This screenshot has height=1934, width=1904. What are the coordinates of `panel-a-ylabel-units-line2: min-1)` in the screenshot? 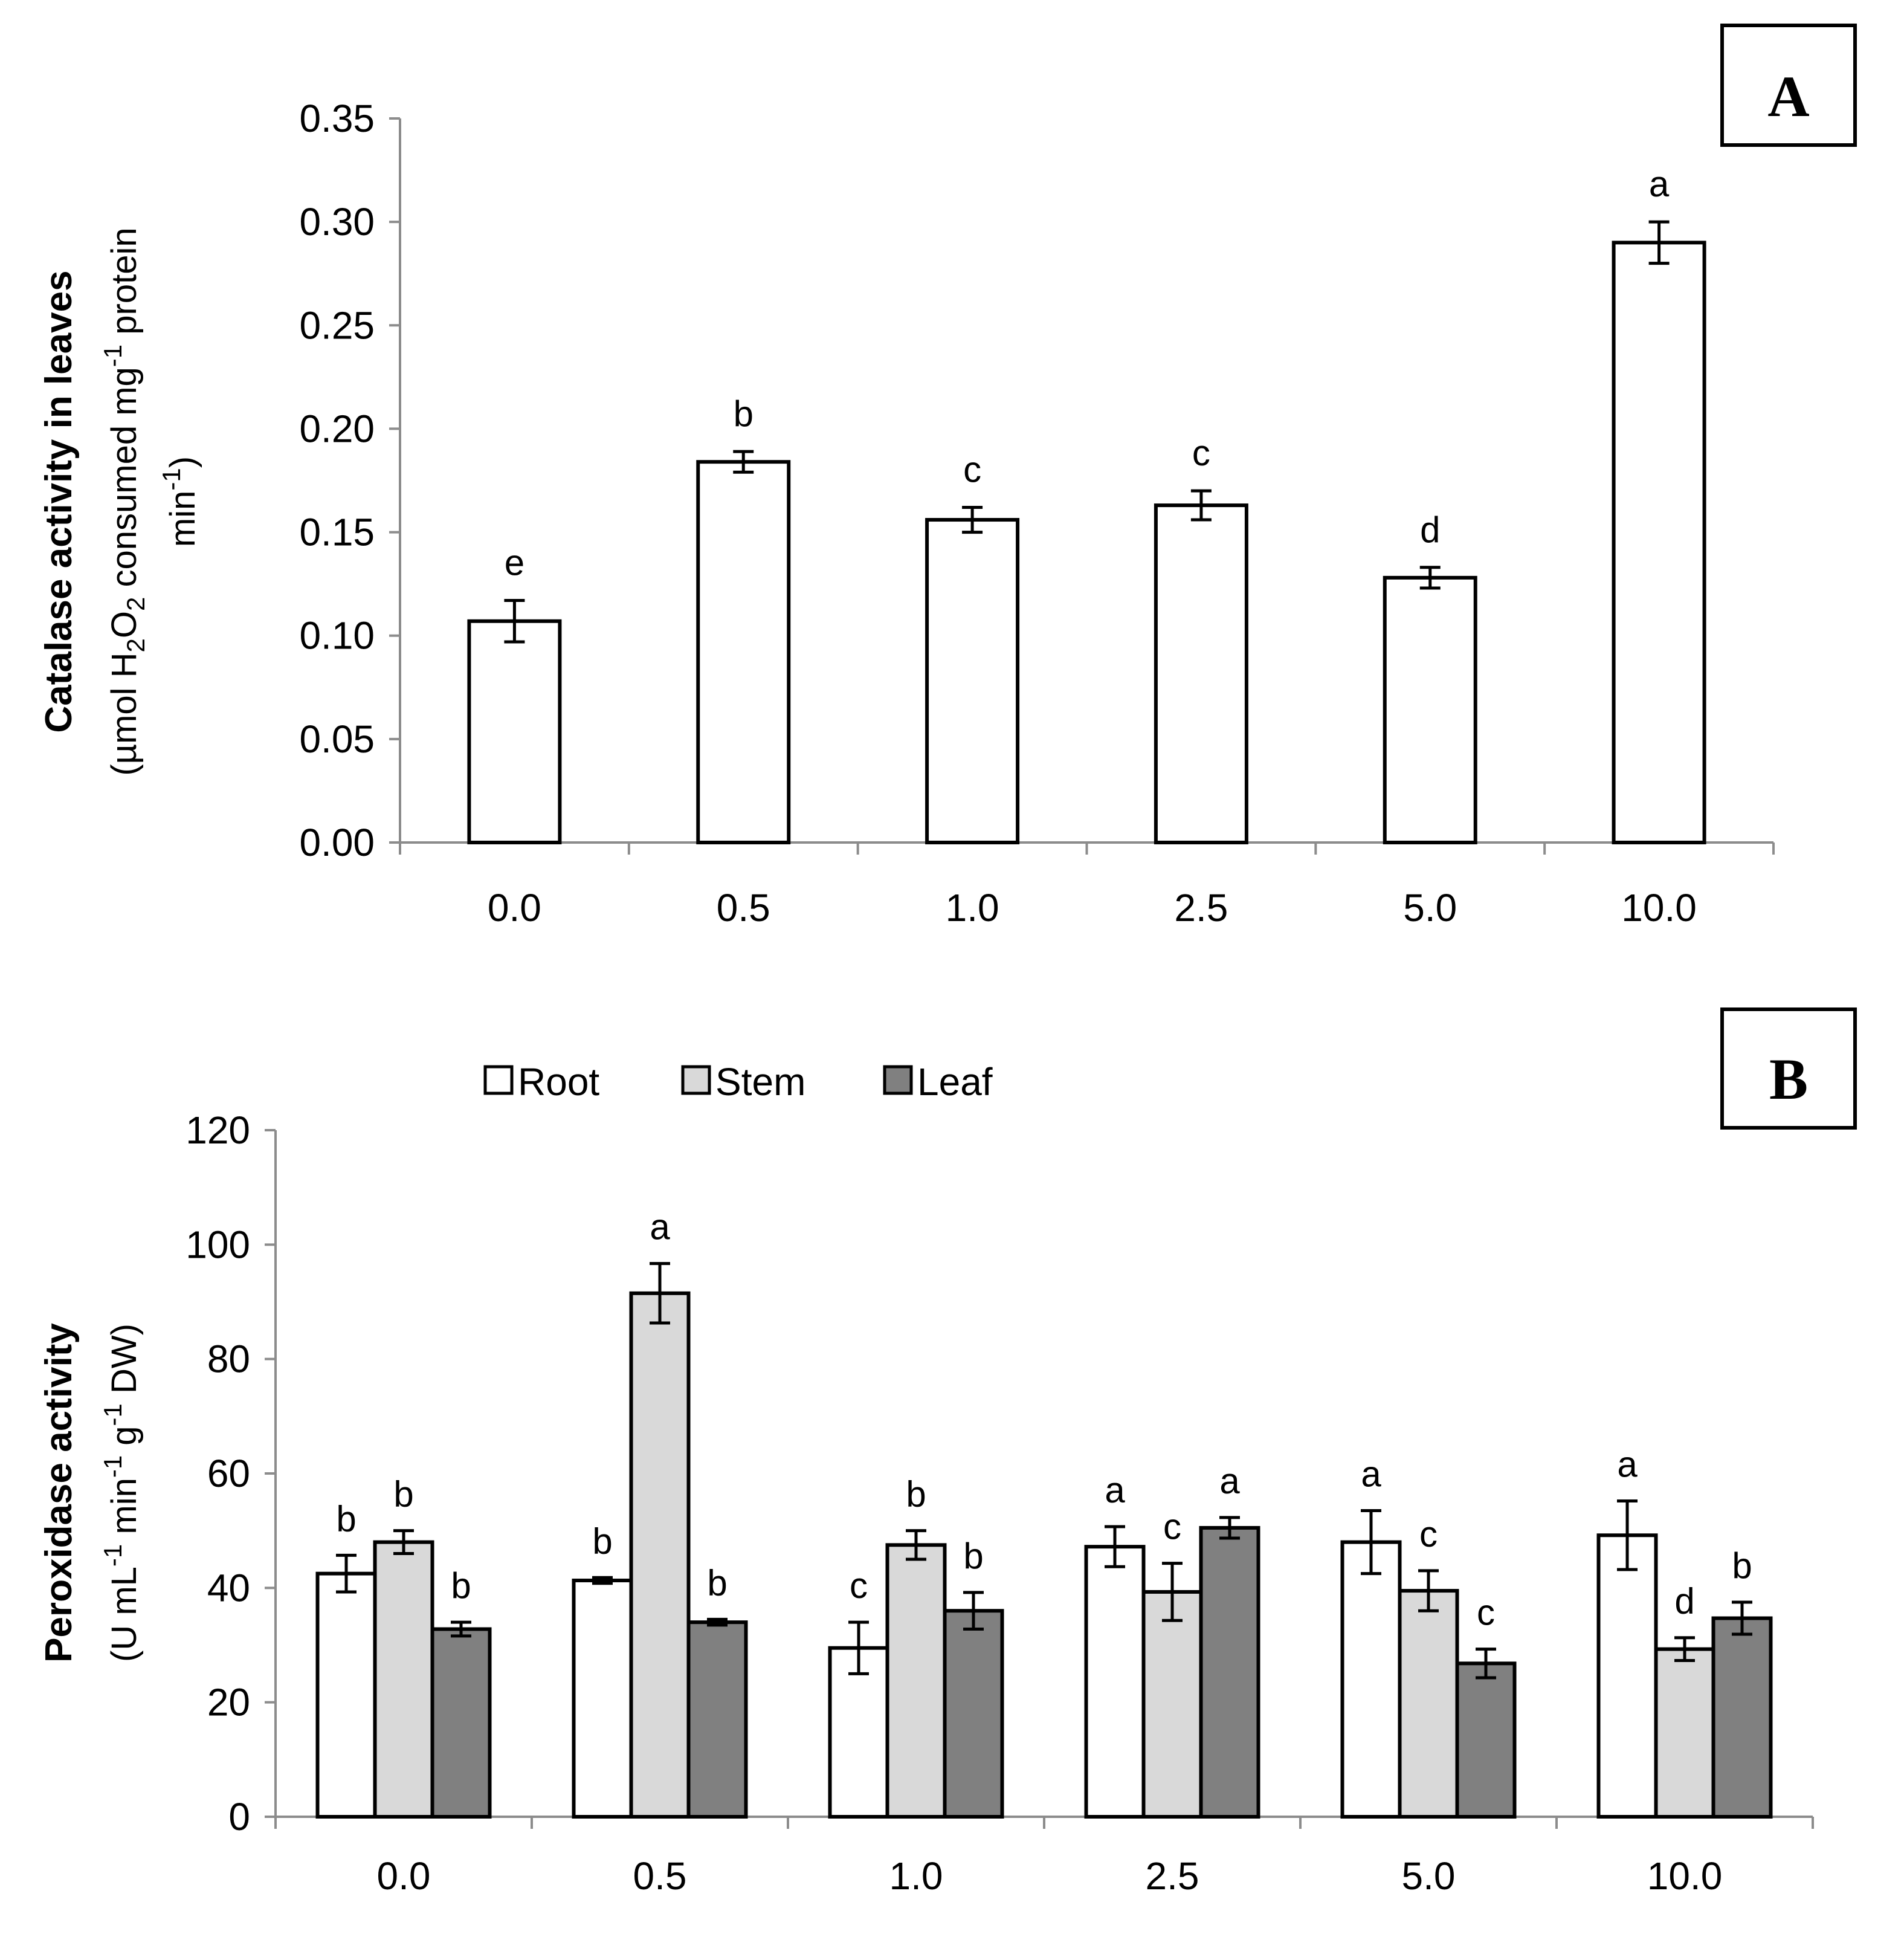 It's located at (179, 501).